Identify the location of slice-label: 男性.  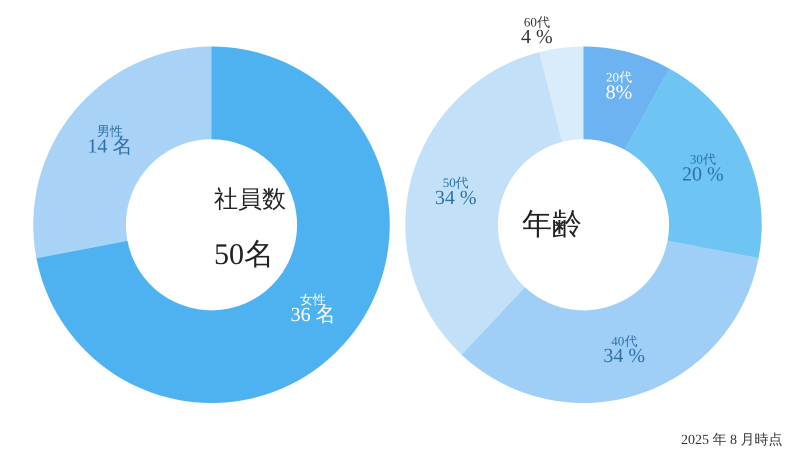
(109, 131).